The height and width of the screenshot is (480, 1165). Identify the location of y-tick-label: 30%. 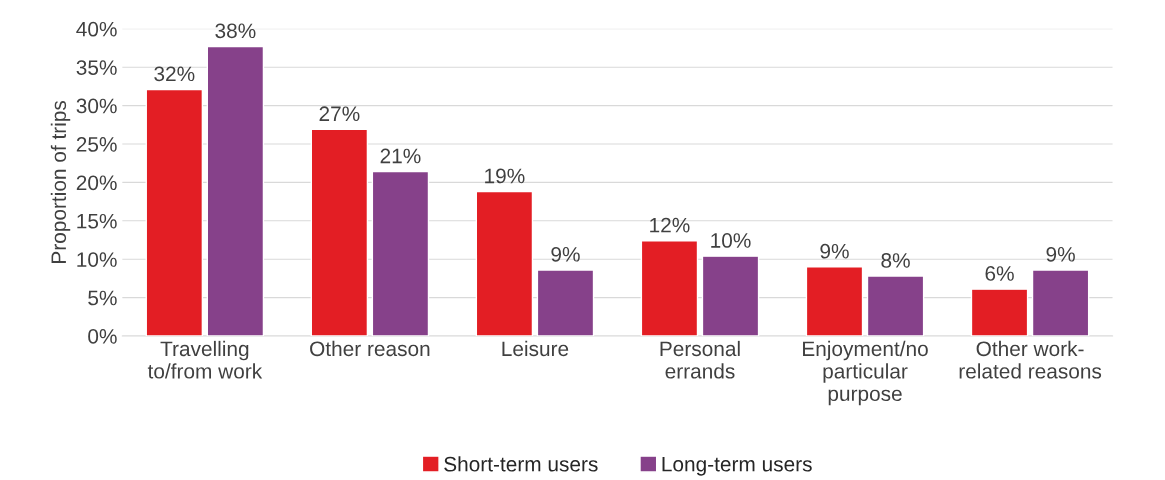
(96, 106).